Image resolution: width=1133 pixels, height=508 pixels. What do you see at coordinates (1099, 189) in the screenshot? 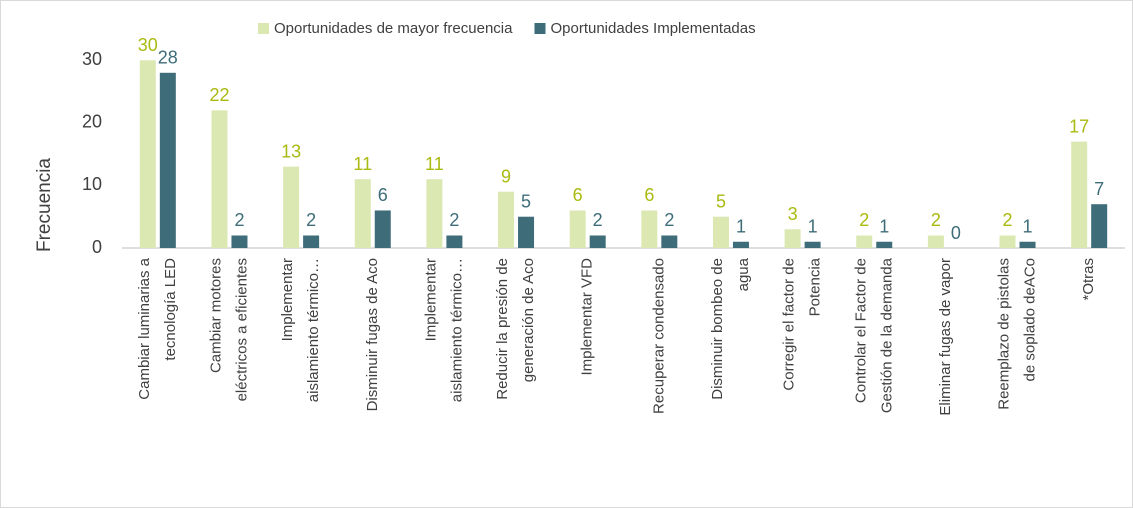
I see `value-label: 7` at bounding box center [1099, 189].